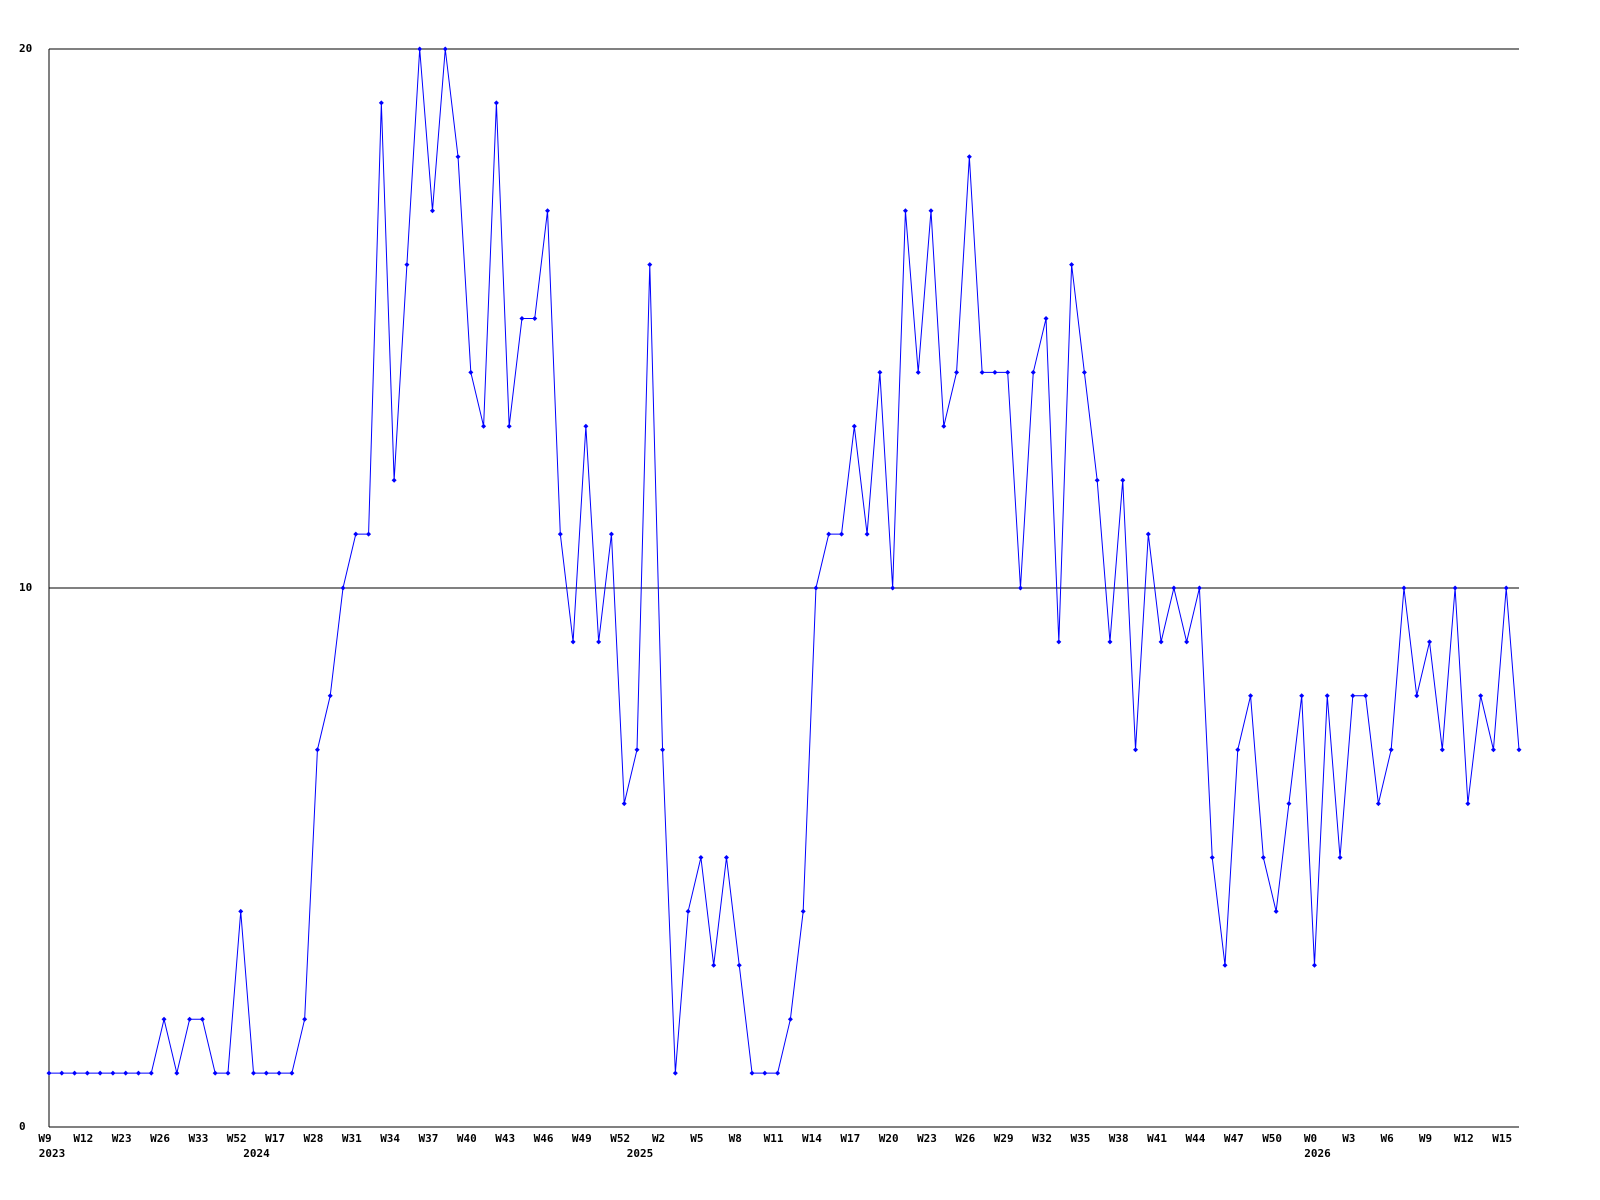 The width and height of the screenshot is (1600, 1200). What do you see at coordinates (735, 1138) in the screenshot?
I see `x-tick-label: W8` at bounding box center [735, 1138].